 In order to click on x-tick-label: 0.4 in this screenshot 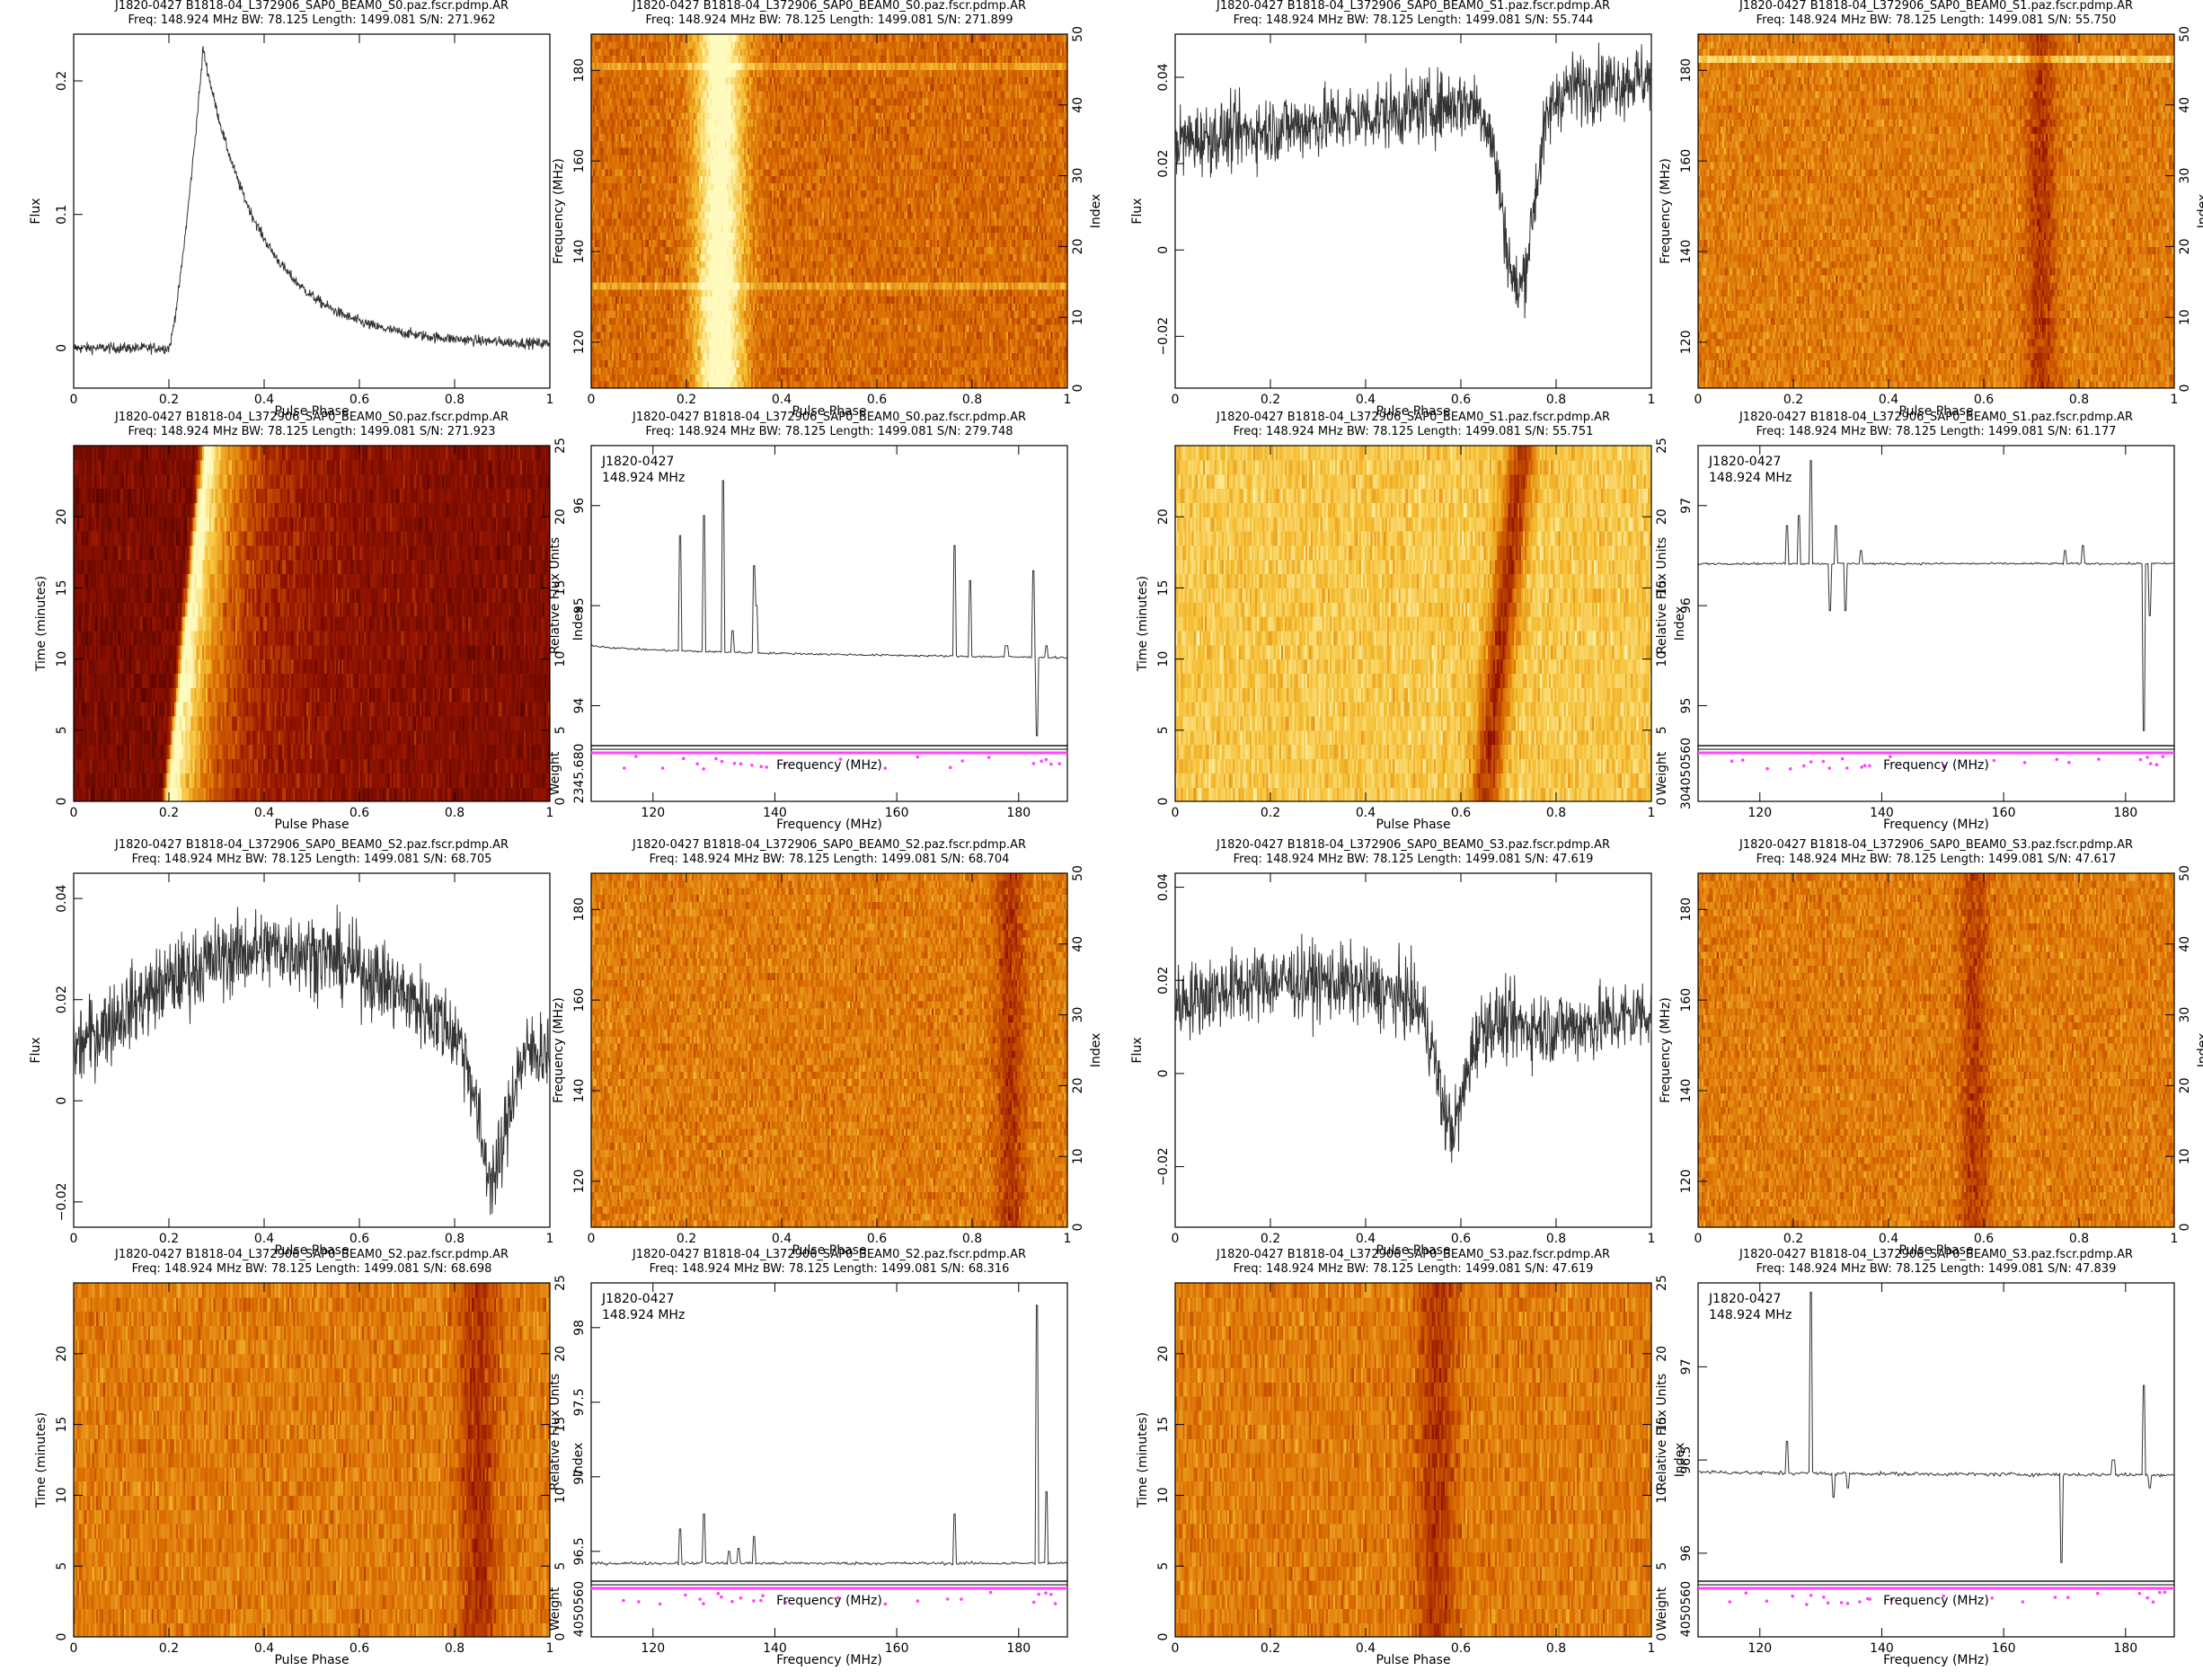, I will do `click(264, 400)`.